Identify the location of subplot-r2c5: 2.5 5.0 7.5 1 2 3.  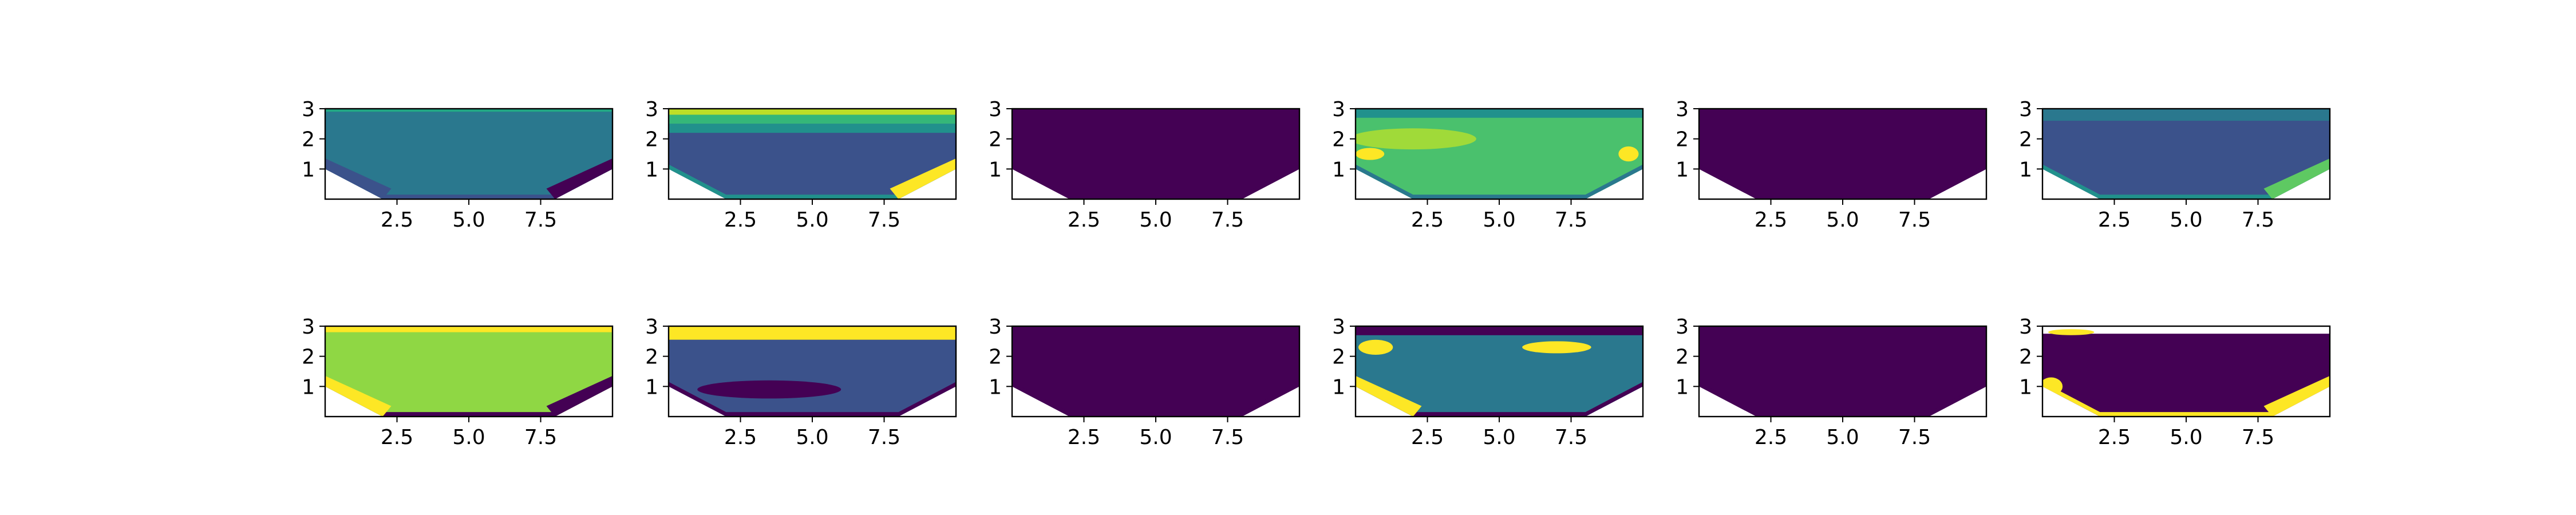
(1832, 382).